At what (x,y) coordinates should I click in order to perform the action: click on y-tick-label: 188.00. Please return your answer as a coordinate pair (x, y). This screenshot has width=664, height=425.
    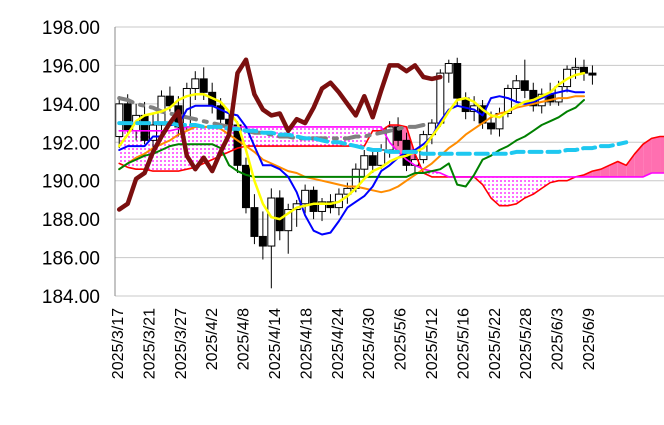
    Looking at the image, I should click on (71, 220).